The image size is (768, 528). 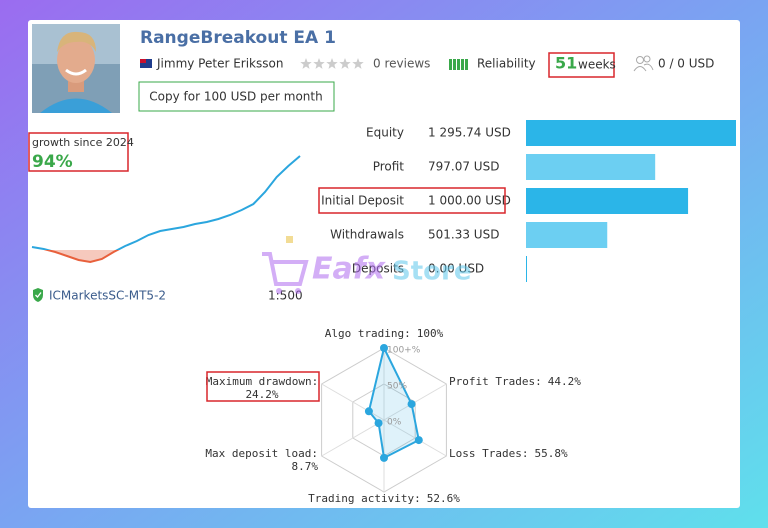 What do you see at coordinates (76, 68) in the screenshot?
I see `avatar` at bounding box center [76, 68].